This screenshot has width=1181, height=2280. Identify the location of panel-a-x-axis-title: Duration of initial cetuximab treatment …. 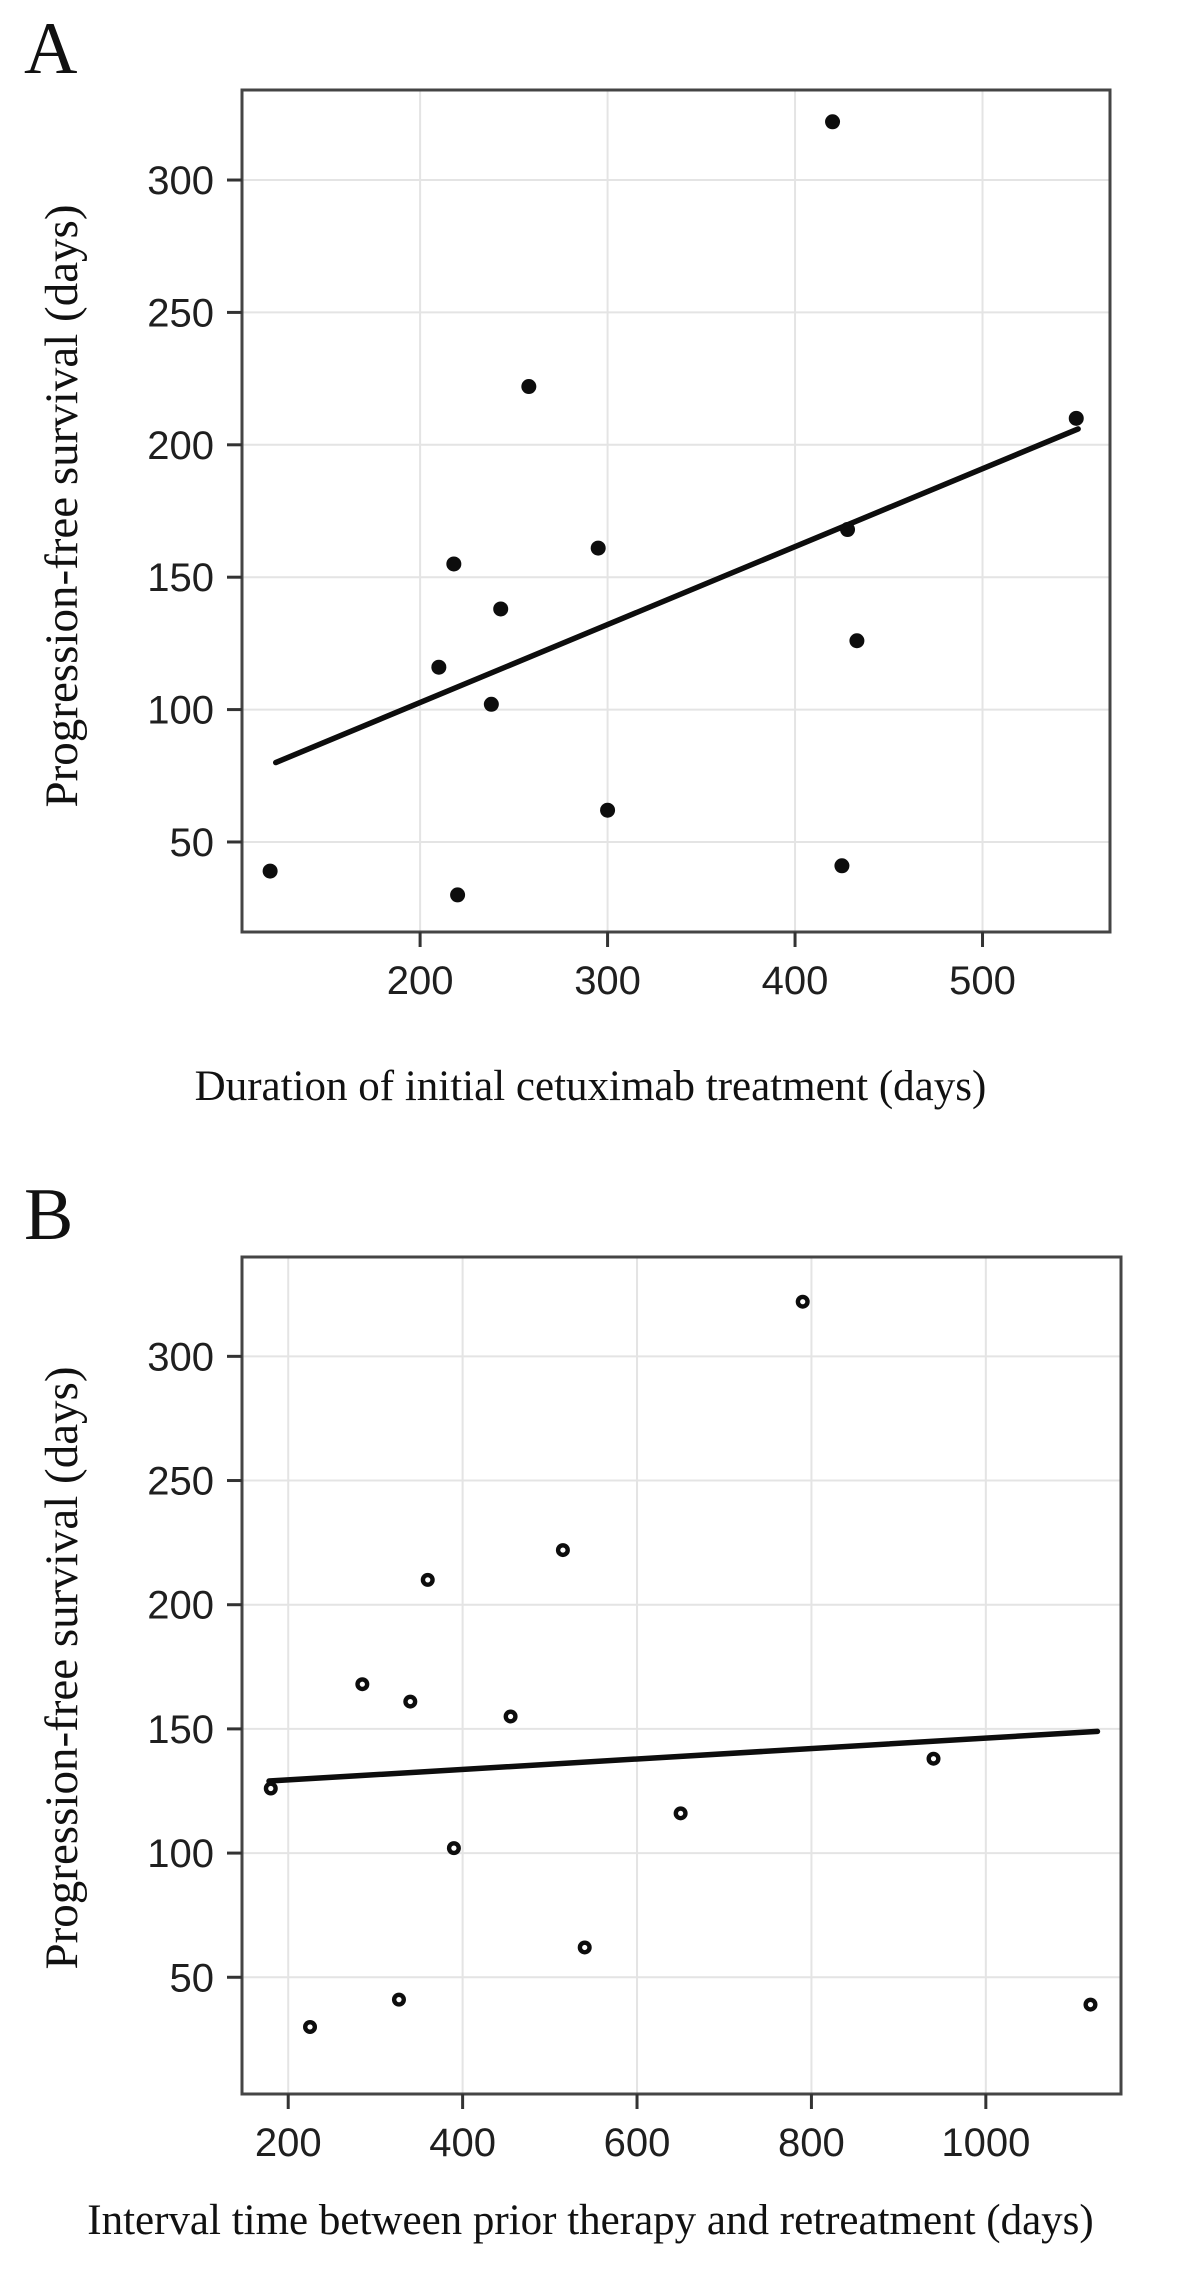
(590, 1086).